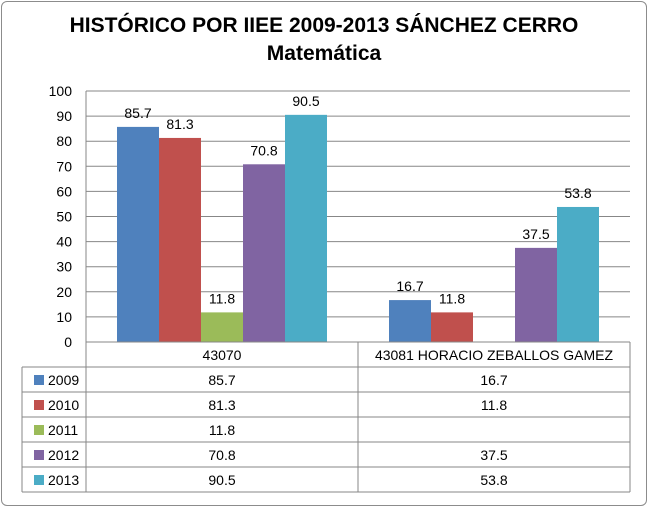 Image resolution: width=648 pixels, height=507 pixels. I want to click on legend-swatch-2012, so click(39, 455).